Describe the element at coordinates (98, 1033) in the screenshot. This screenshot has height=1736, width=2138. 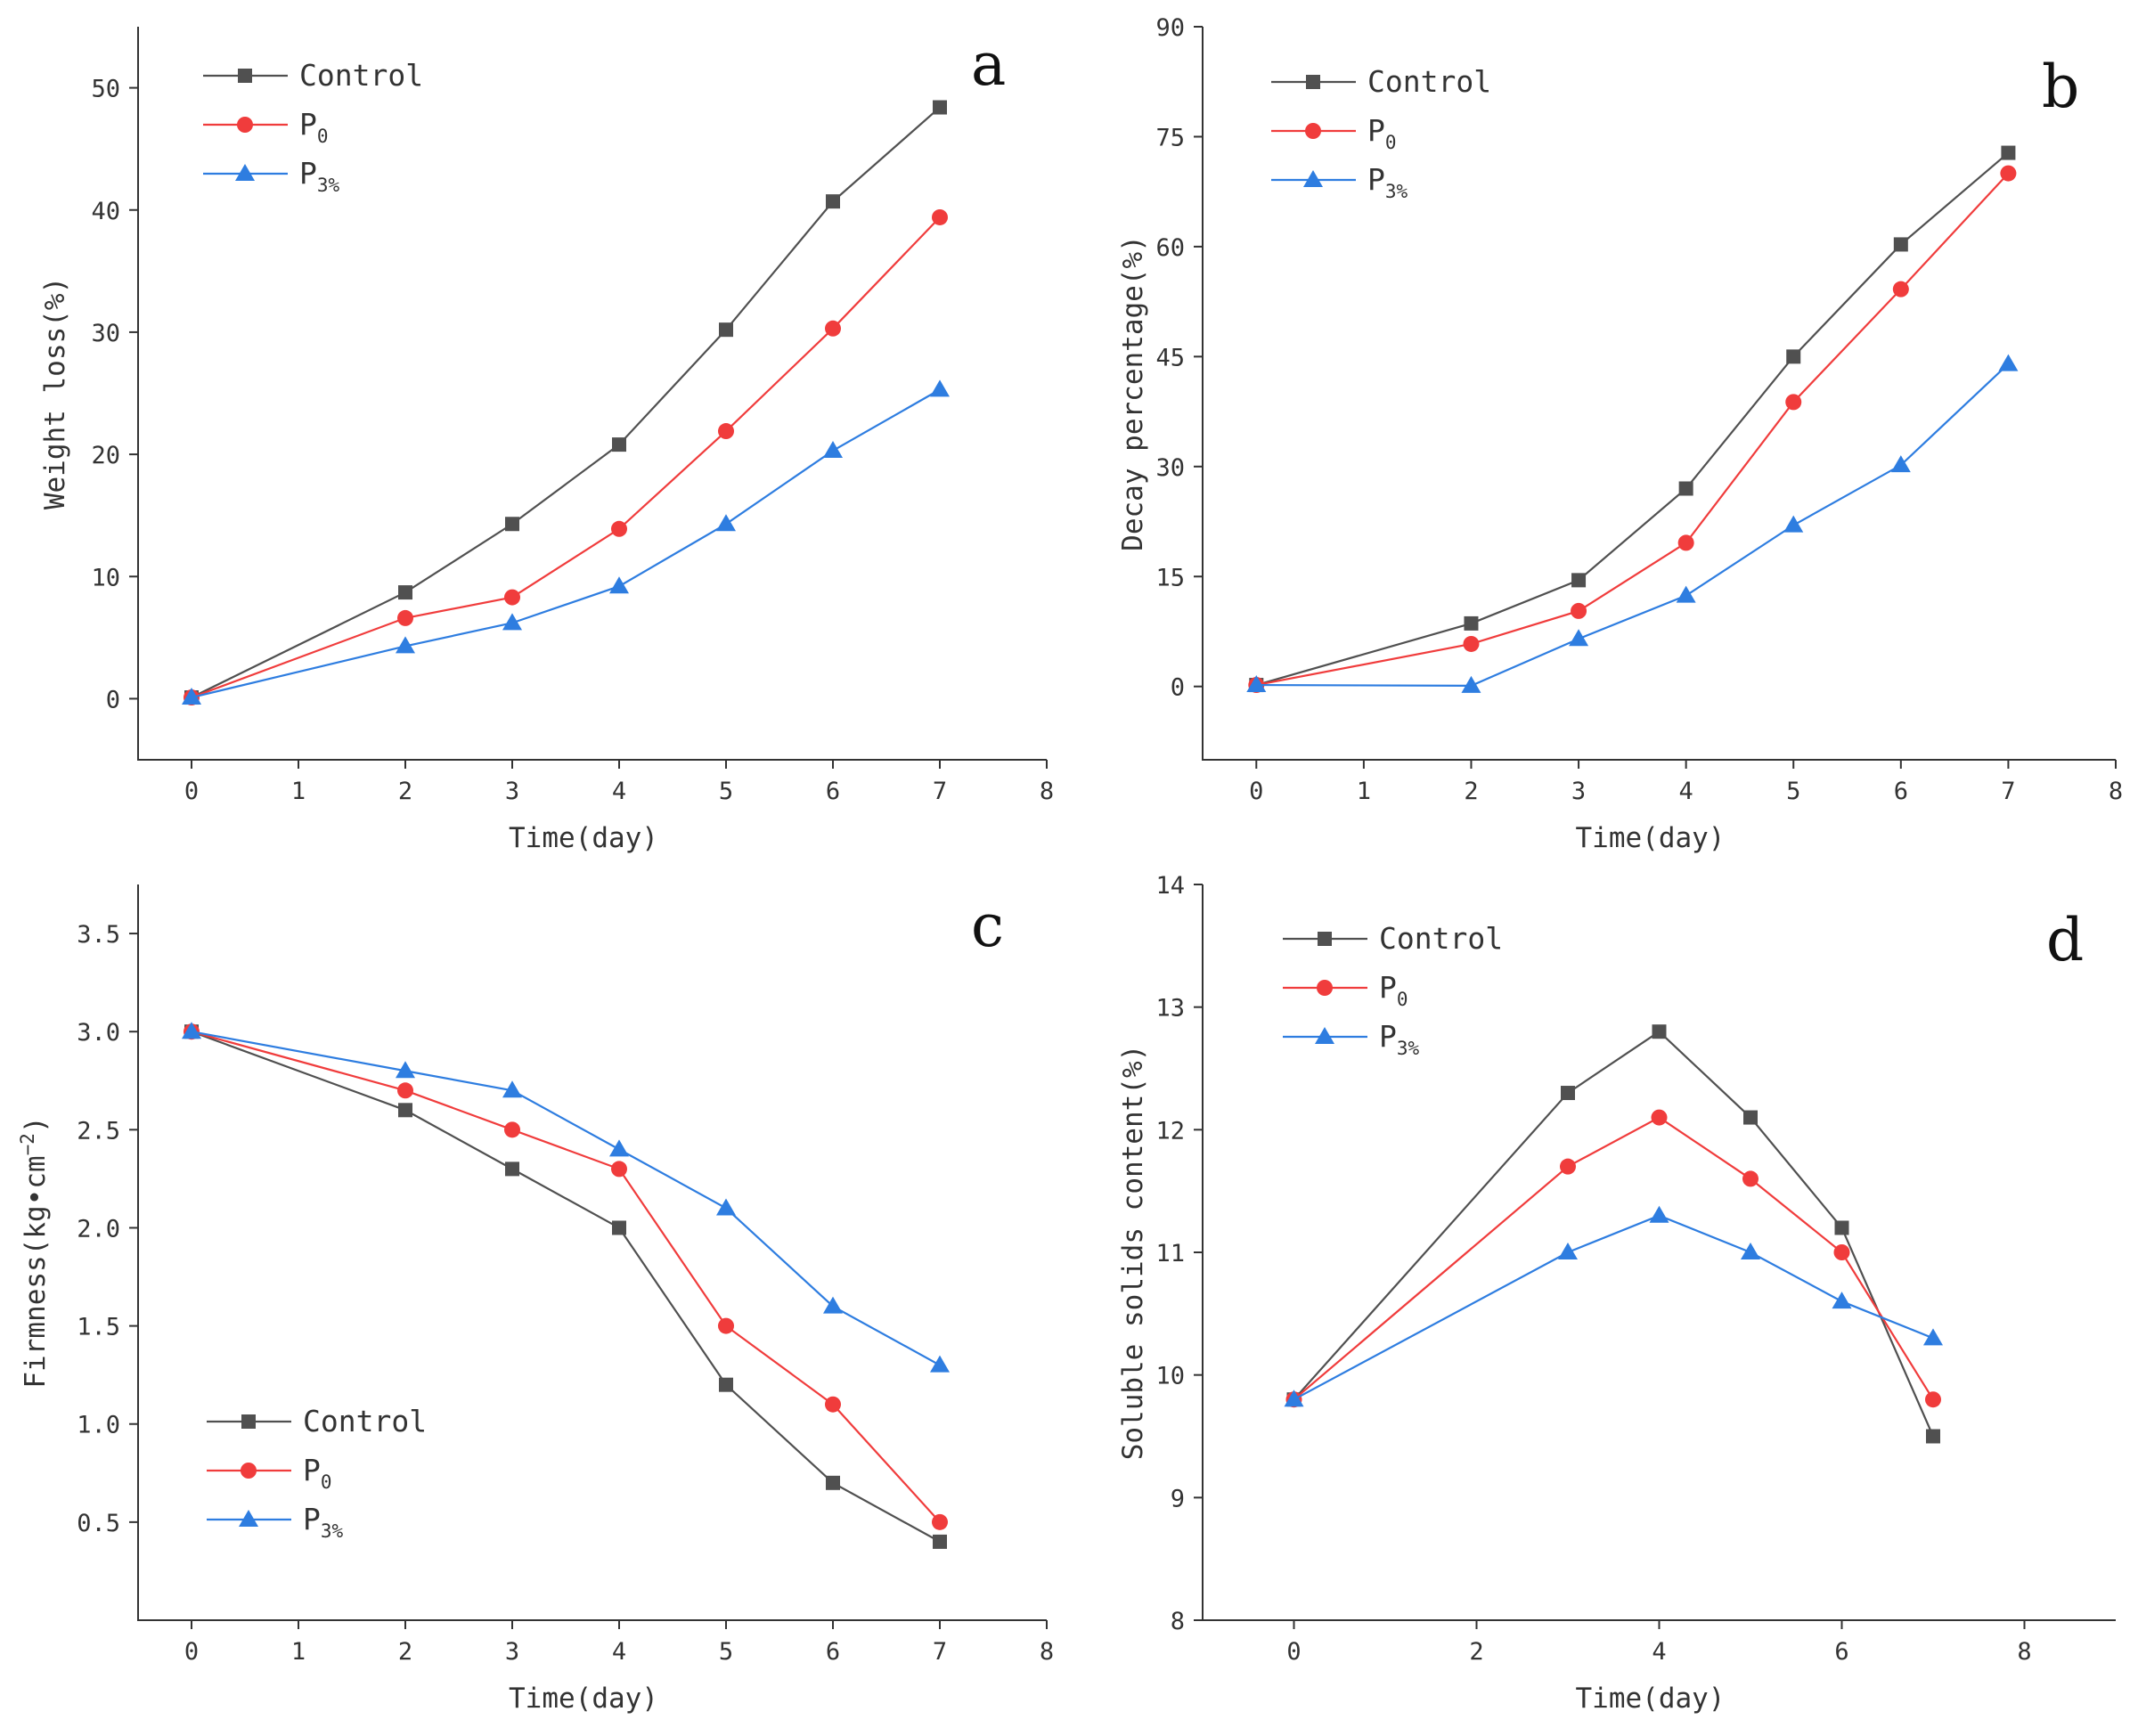
I see `y-tick-label: 3.0` at that location.